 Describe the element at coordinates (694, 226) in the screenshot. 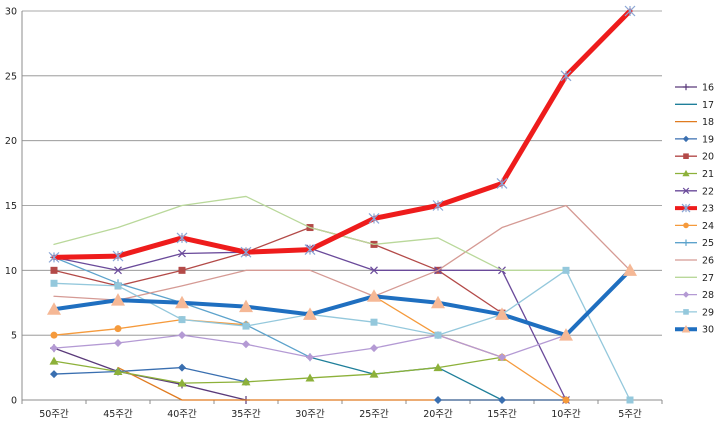

I see `legend-item: 24` at that location.